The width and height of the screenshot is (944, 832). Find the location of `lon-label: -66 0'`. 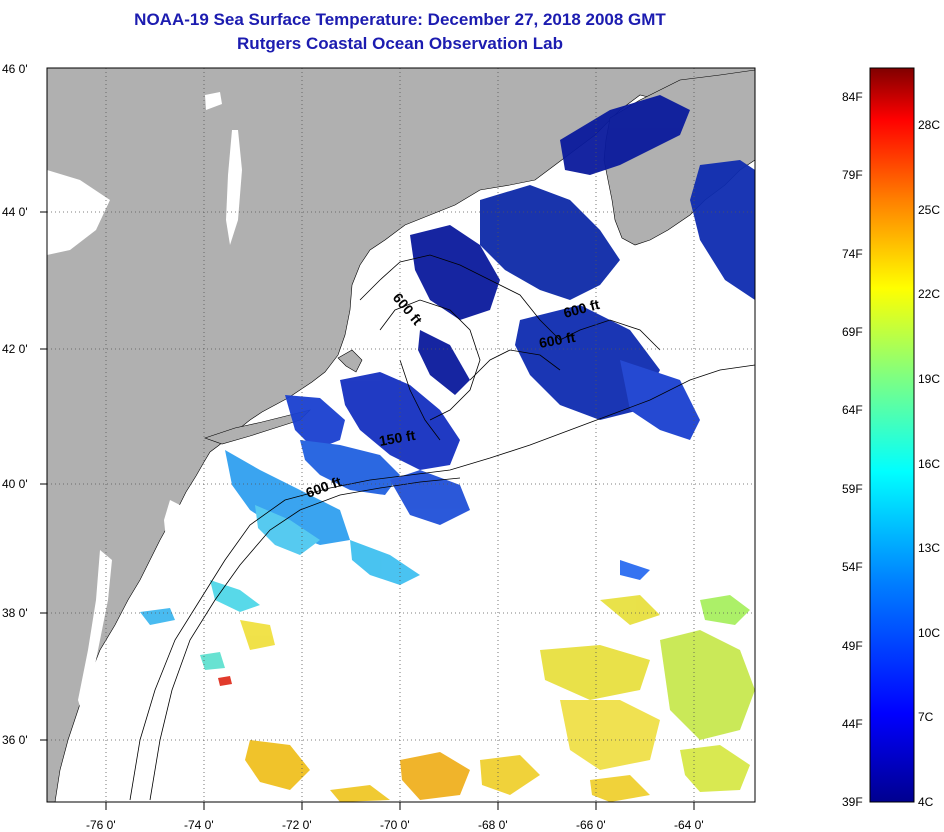

lon-label: -66 0' is located at coordinates (591, 825).